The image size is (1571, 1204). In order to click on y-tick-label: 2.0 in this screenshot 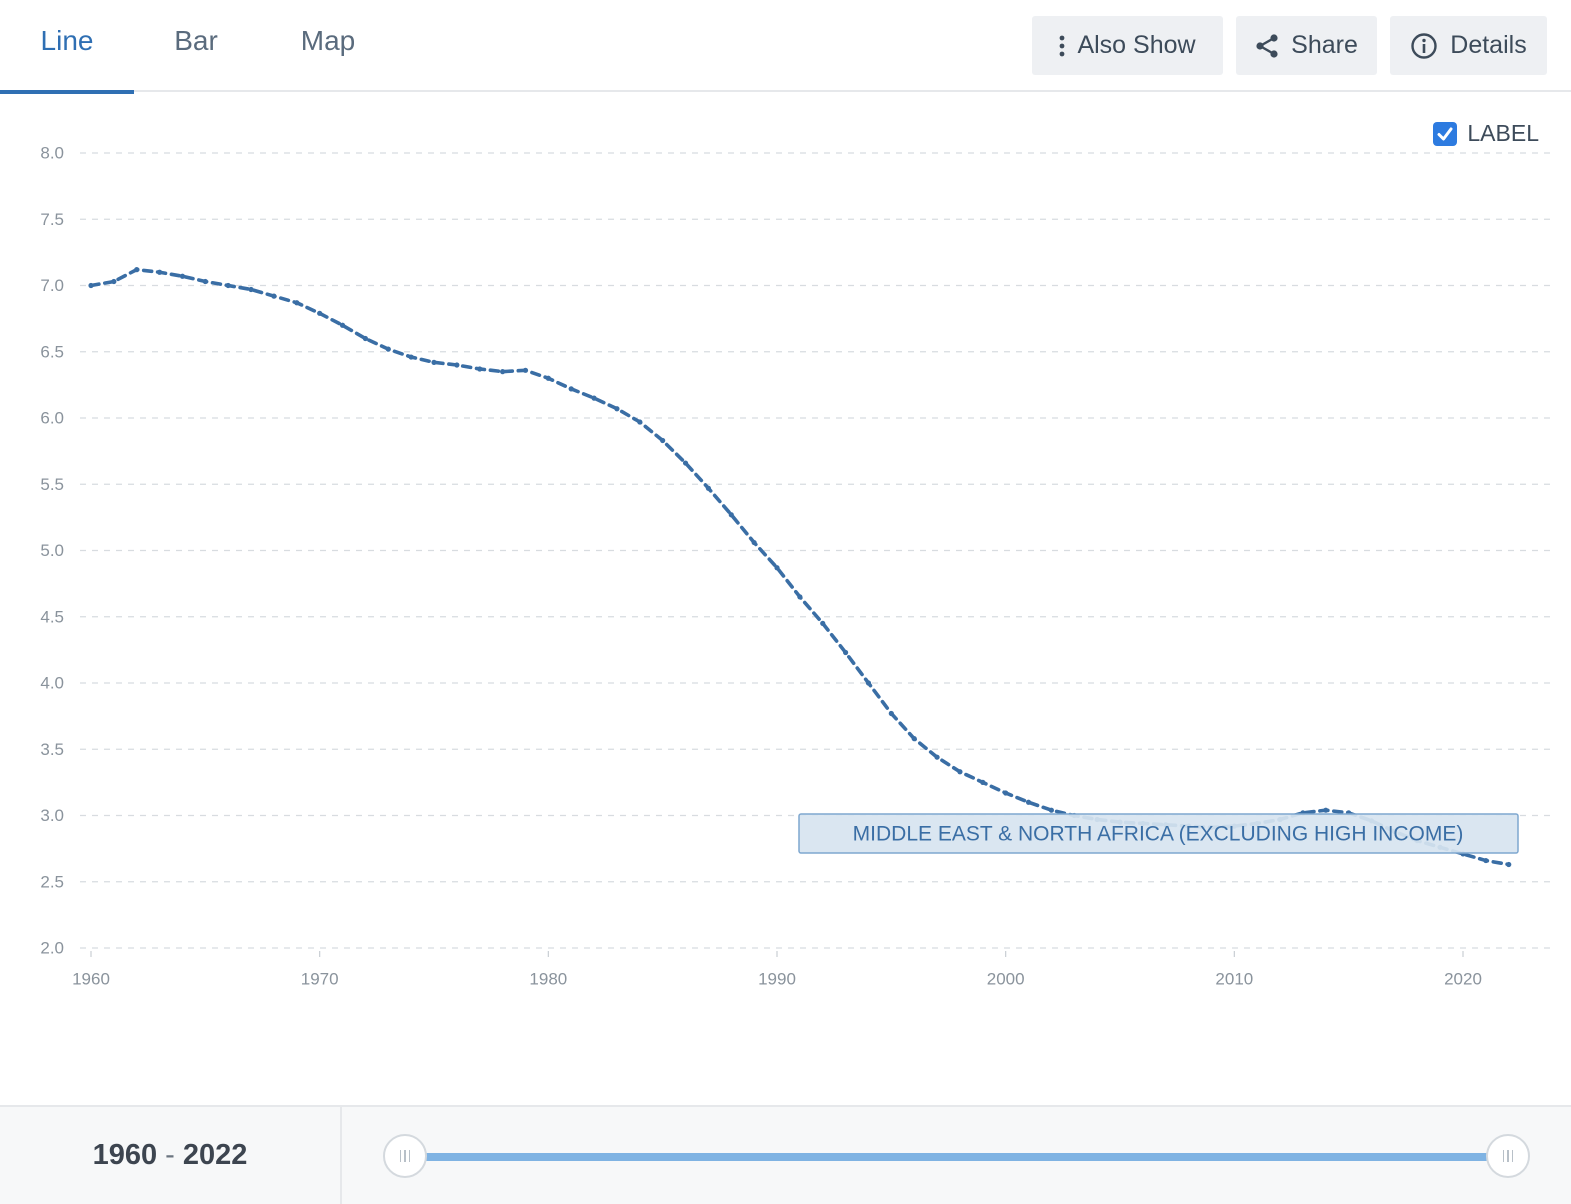, I will do `click(52, 948)`.